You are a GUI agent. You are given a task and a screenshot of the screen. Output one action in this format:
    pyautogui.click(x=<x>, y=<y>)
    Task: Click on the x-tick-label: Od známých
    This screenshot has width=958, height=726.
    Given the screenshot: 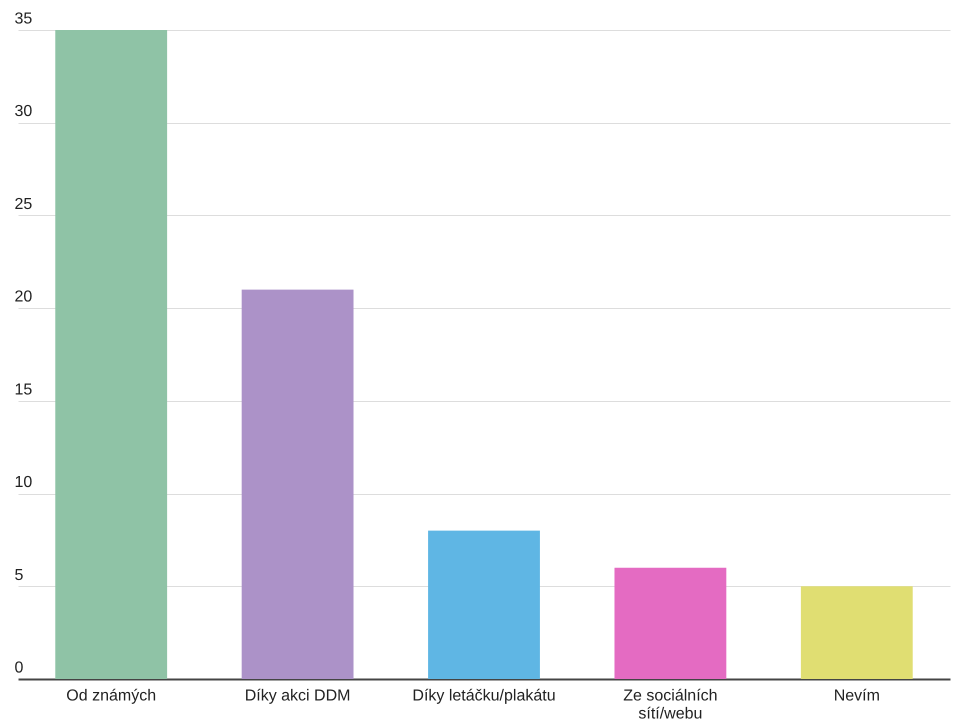 What is the action you would take?
    pyautogui.click(x=111, y=696)
    